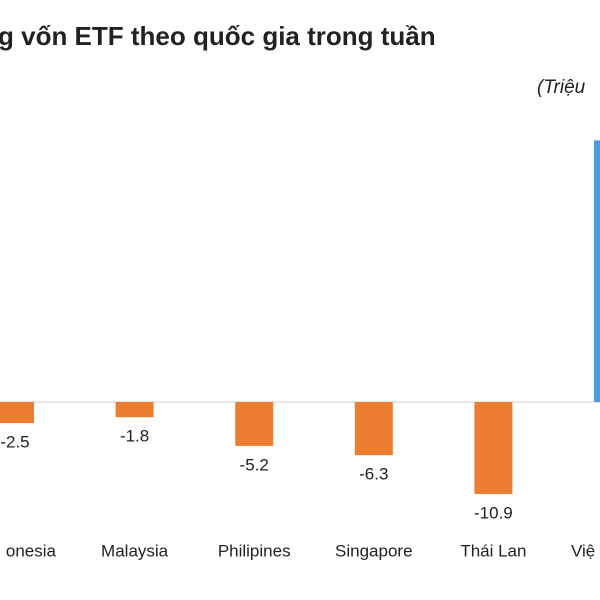 This screenshot has width=600, height=600. Describe the element at coordinates (374, 550) in the screenshot. I see `x-tick-label: Singapore` at that location.